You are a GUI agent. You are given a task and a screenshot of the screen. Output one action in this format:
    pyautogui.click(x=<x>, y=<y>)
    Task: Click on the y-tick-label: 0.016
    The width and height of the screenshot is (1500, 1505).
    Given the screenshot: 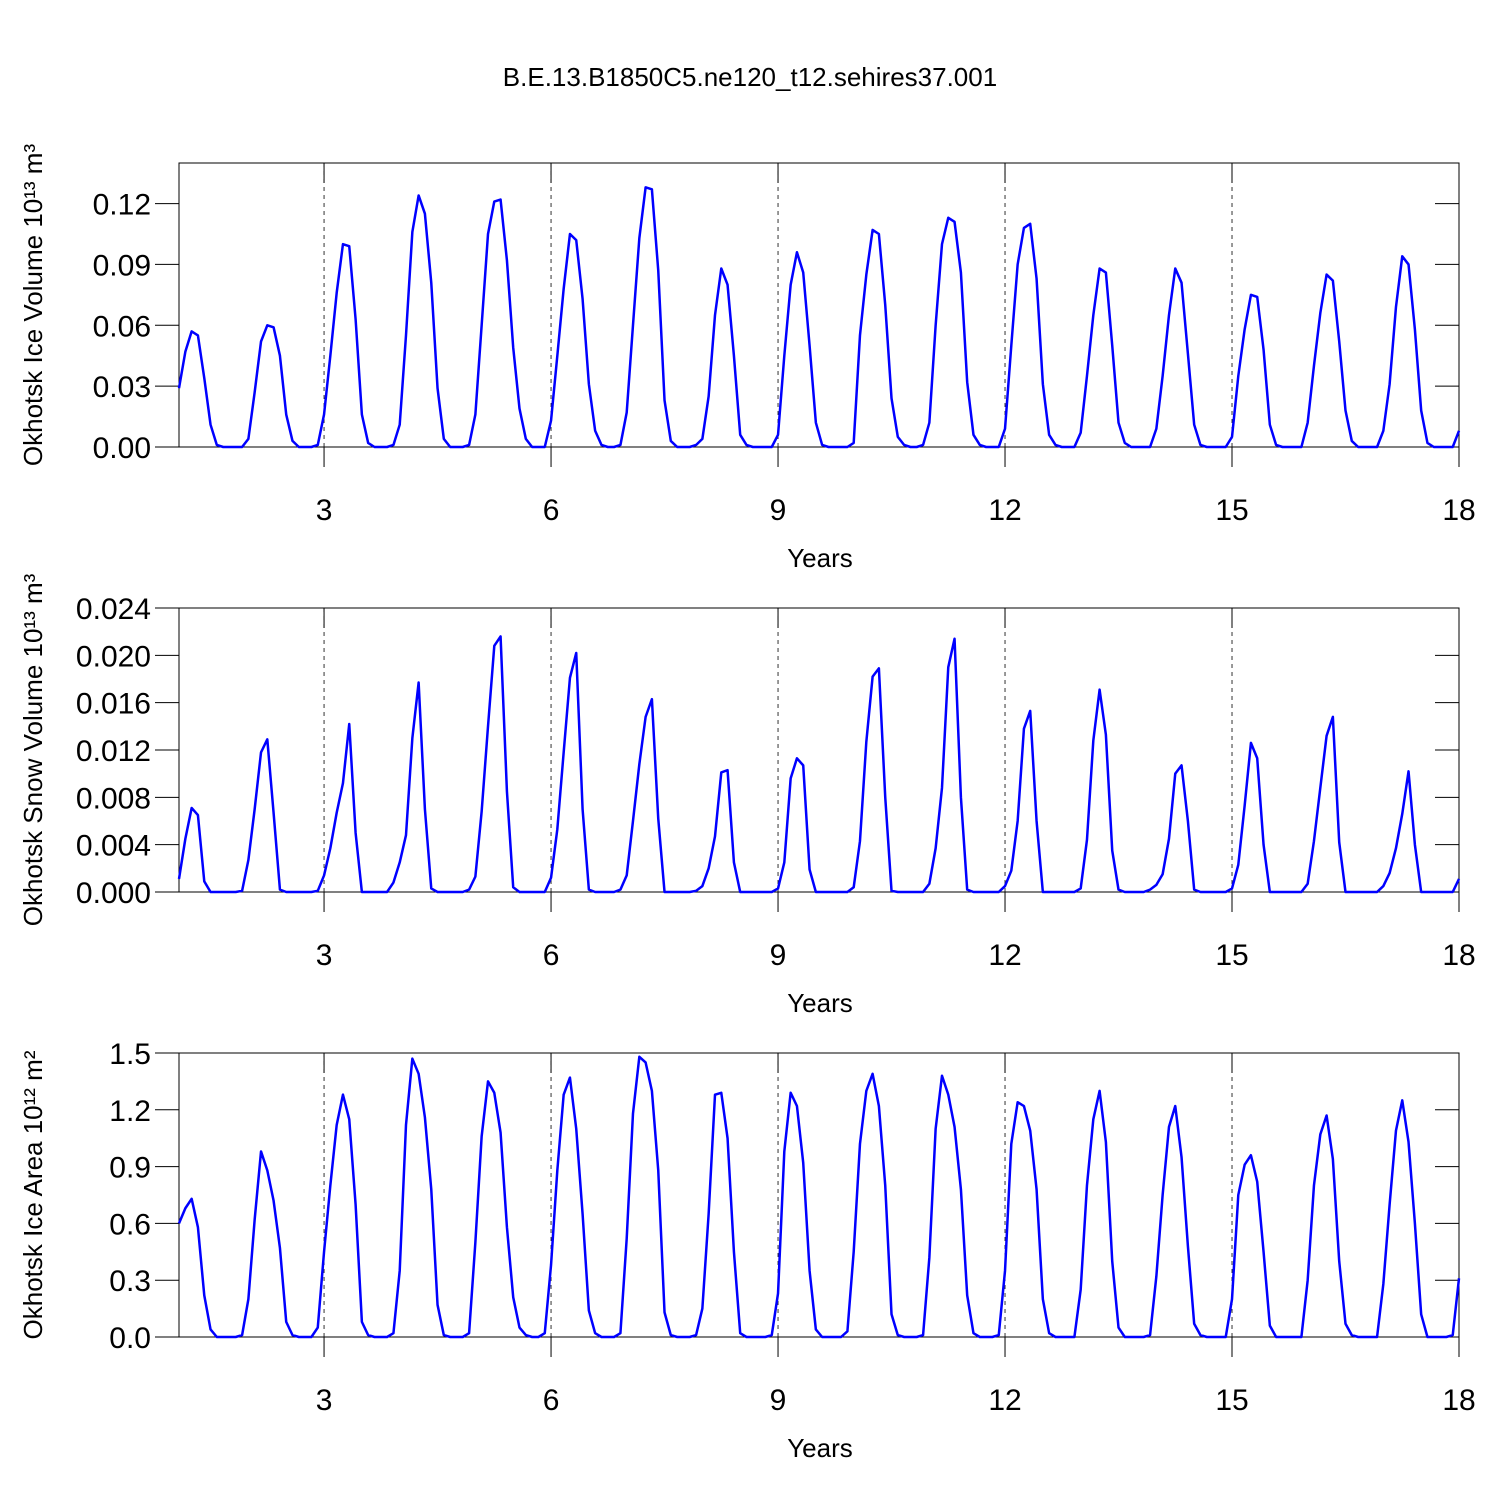 What is the action you would take?
    pyautogui.click(x=113, y=704)
    